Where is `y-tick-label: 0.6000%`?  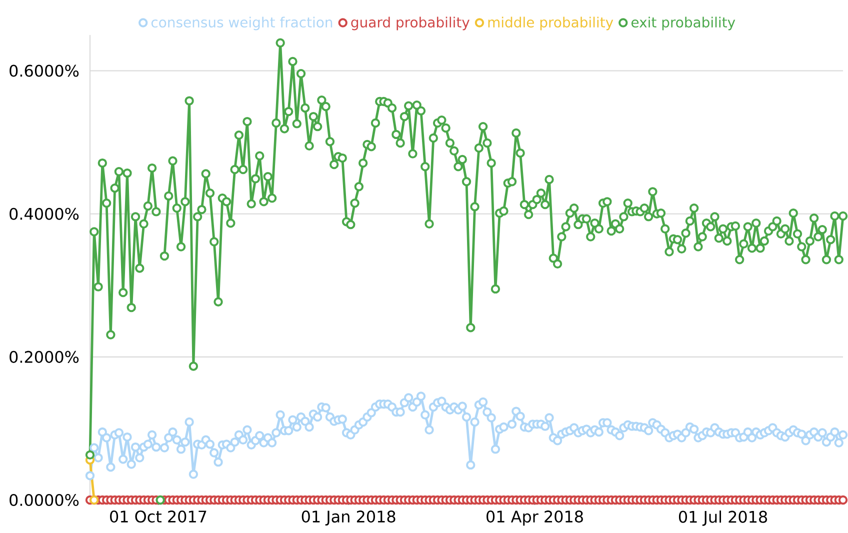 y-tick-label: 0.6000% is located at coordinates (44, 70).